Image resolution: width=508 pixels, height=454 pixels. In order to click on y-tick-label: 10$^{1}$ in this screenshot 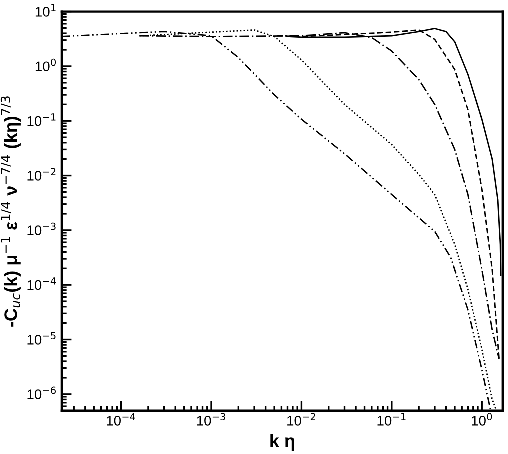, I will do `click(46, 10)`.